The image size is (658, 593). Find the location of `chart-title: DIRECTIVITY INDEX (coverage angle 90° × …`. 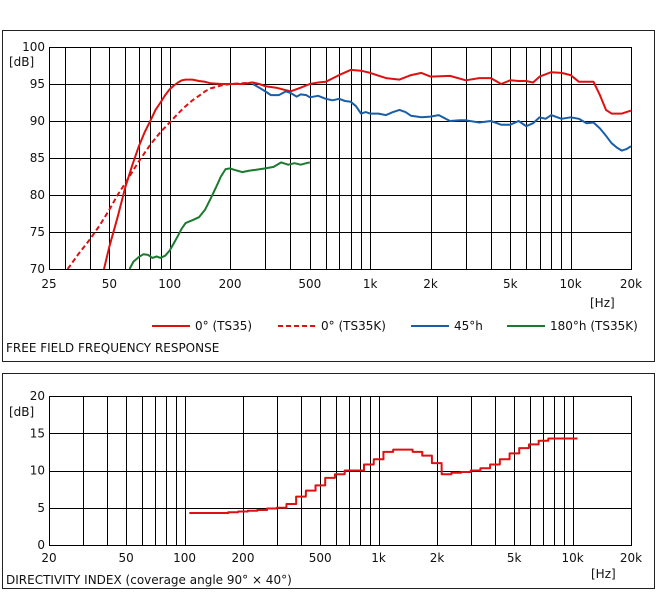

chart-title: DIRECTIVITY INDEX (coverage angle 90° × … is located at coordinates (149, 580).